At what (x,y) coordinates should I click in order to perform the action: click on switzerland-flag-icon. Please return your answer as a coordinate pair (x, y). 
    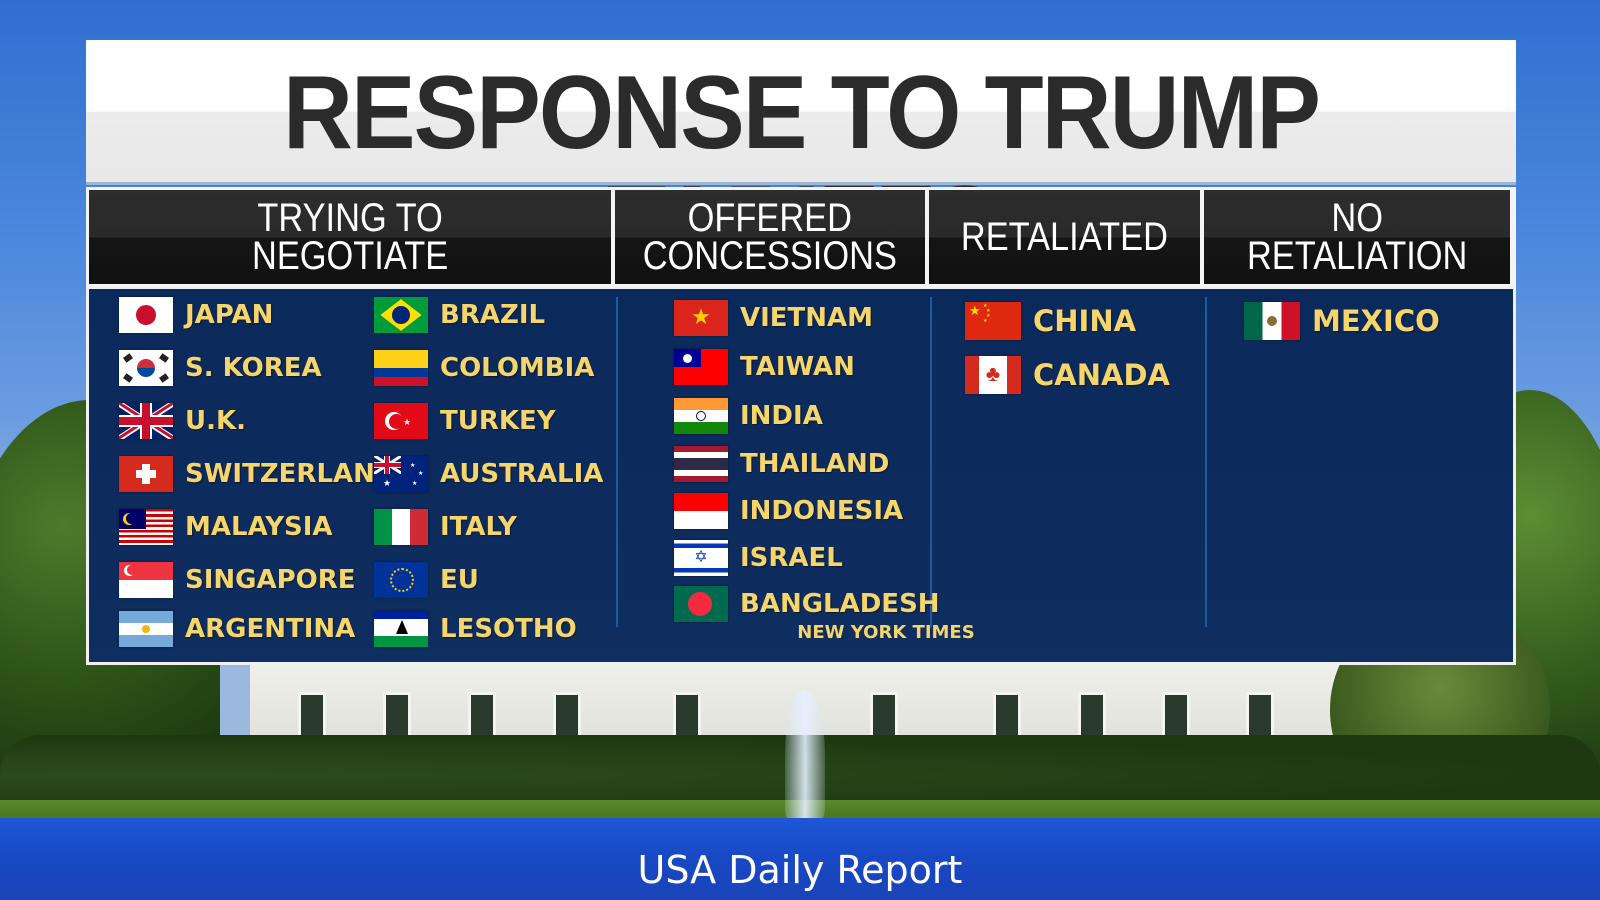
    Looking at the image, I should click on (146, 474).